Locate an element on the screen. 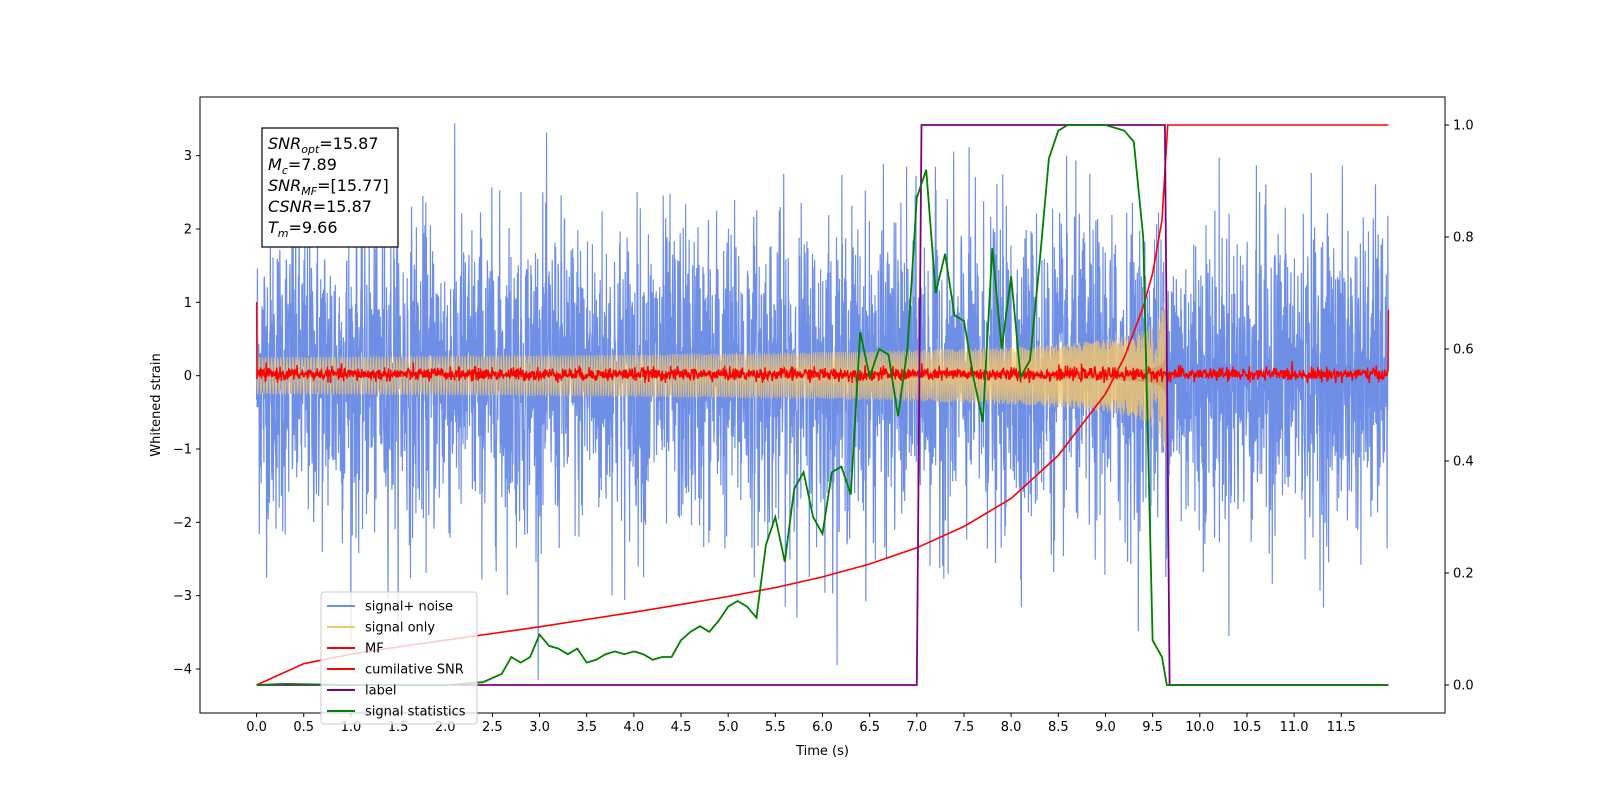  x-axis-title: Time (s) is located at coordinates (822, 751).